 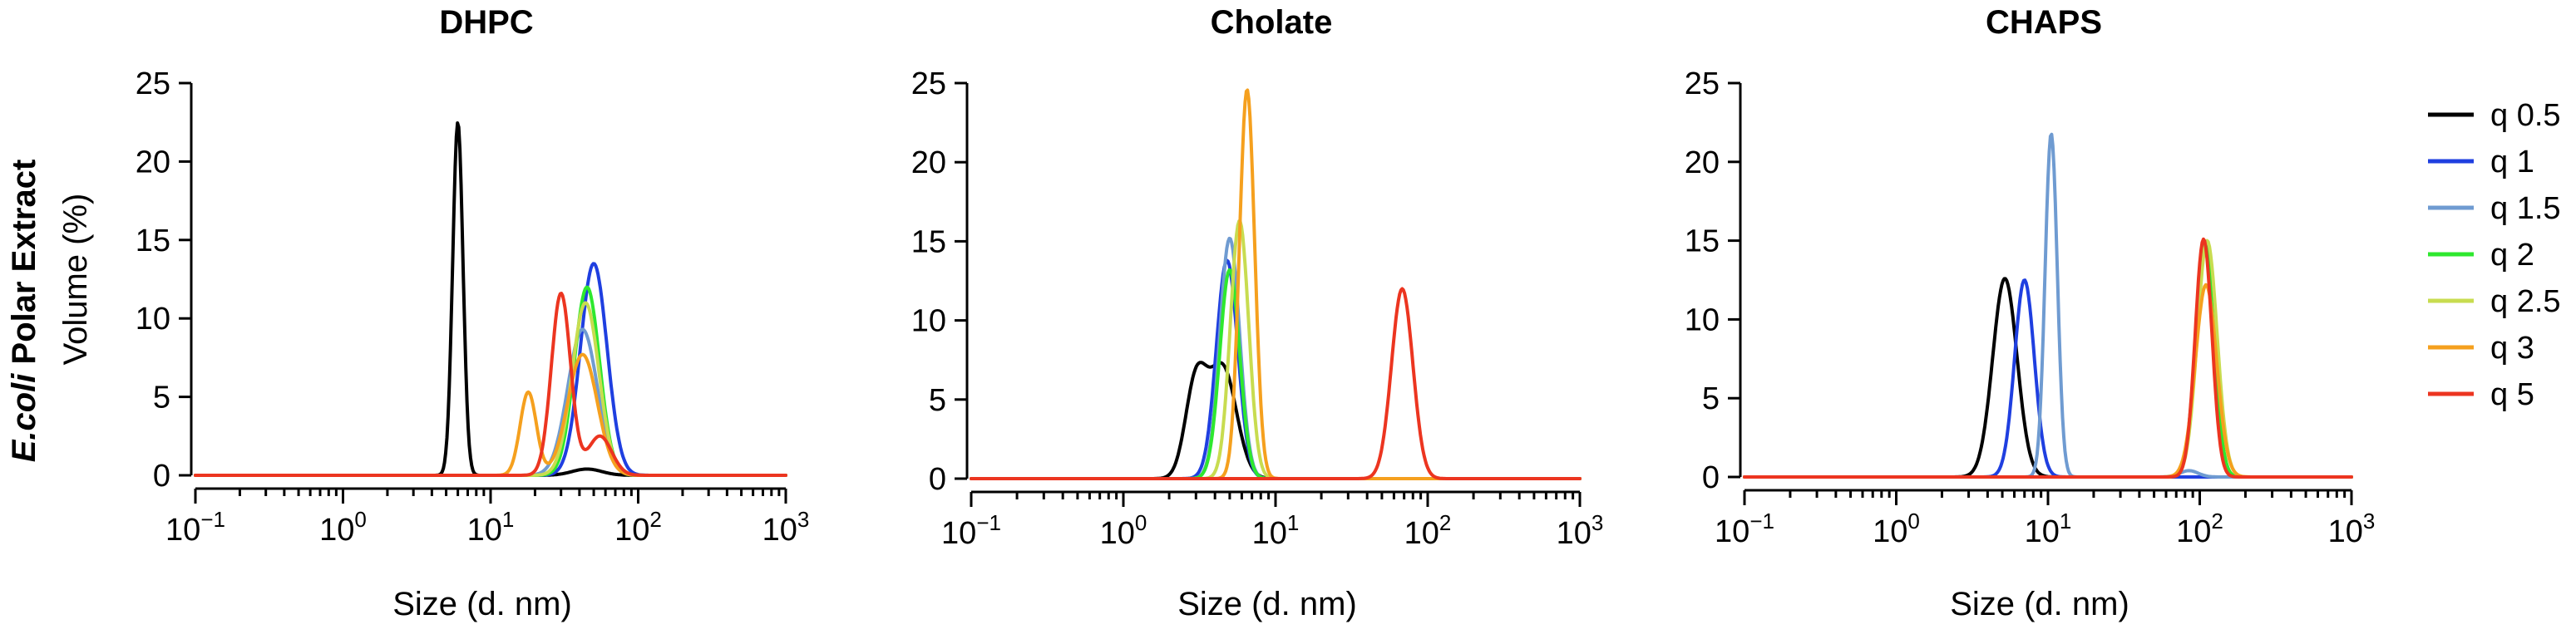 I want to click on row-label: E.coli Polar Extract, so click(x=24, y=311).